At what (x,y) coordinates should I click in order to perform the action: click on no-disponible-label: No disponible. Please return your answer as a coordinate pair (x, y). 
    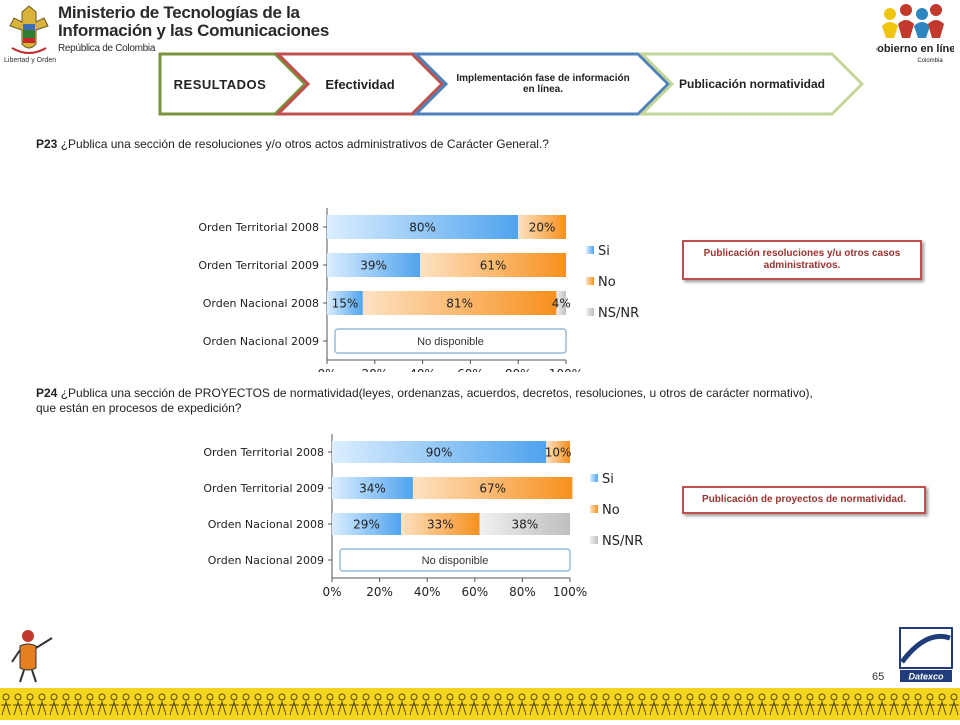
    Looking at the image, I should click on (455, 561).